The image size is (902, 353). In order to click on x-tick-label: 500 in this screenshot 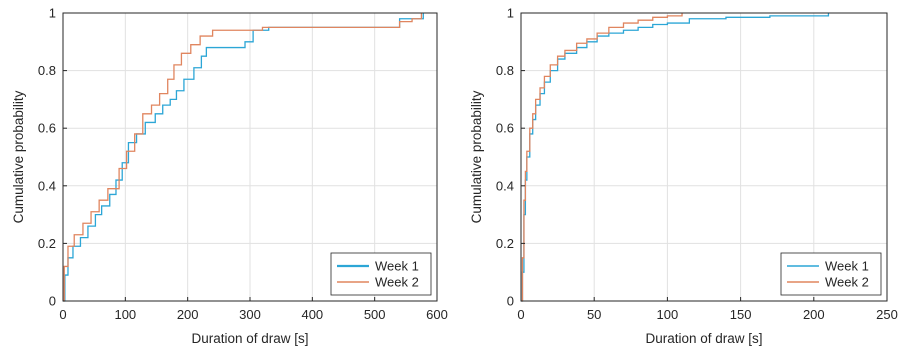, I will do `click(375, 314)`.